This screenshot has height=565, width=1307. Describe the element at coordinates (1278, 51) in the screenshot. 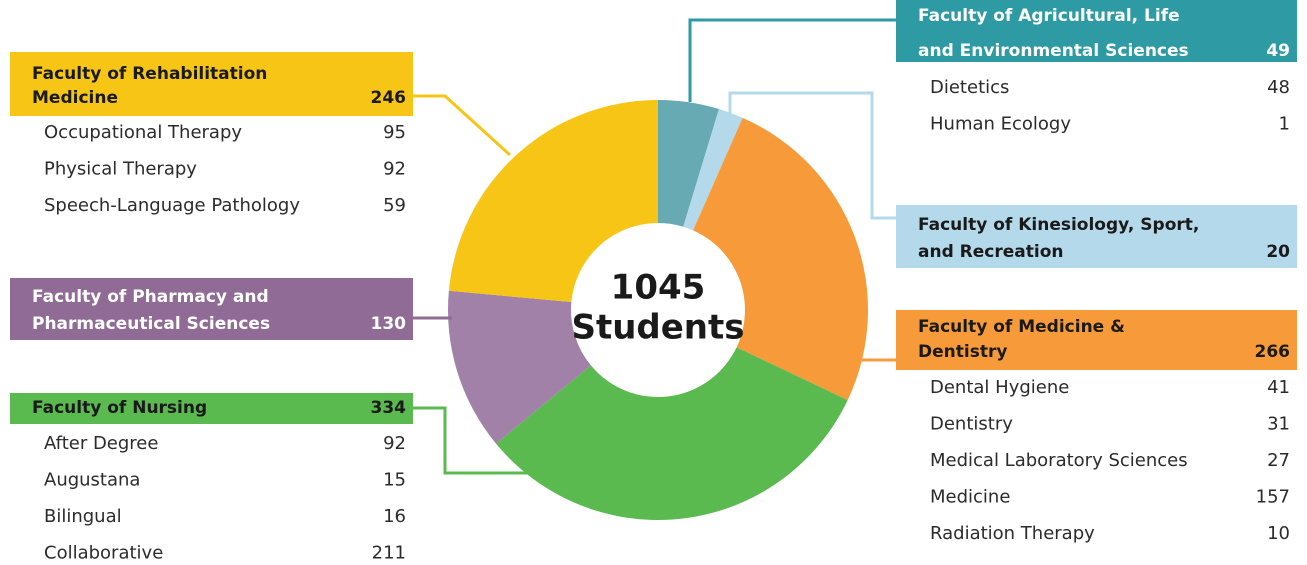

I see `faculty-value: 49` at that location.